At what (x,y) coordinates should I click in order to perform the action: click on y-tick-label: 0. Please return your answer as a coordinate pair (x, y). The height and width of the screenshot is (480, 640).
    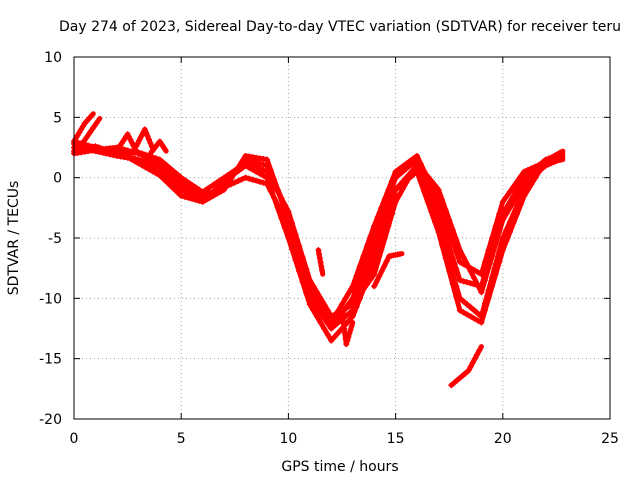
    Looking at the image, I should click on (57, 179).